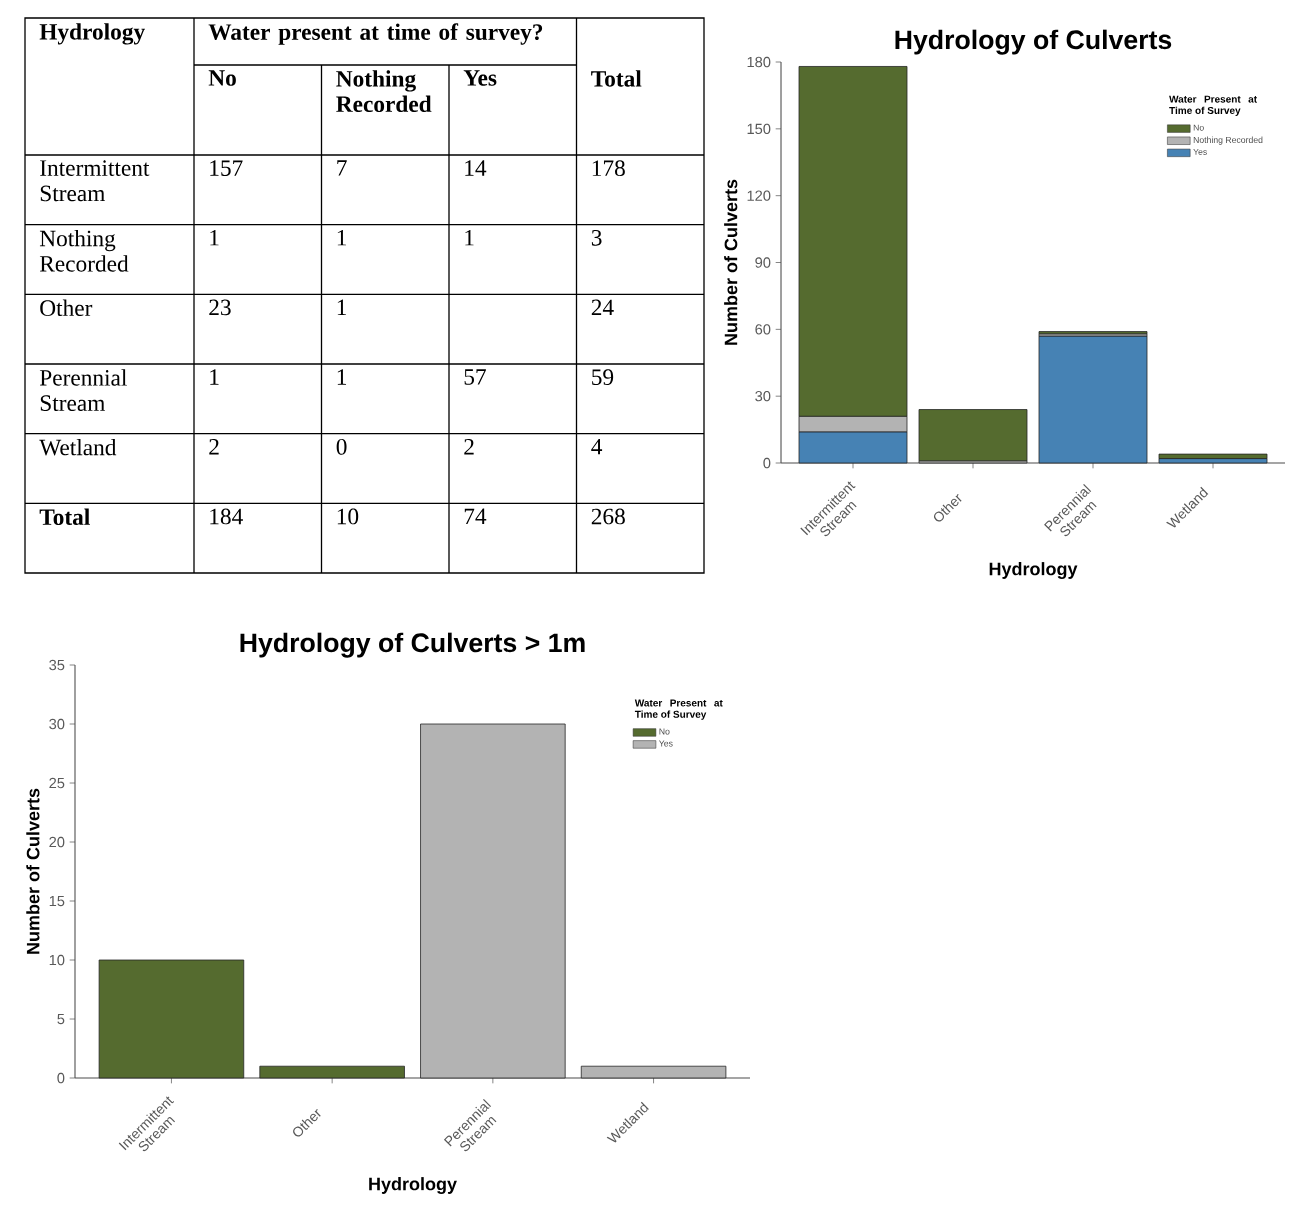 This screenshot has height=1211, width=1292. What do you see at coordinates (222, 78) in the screenshot?
I see `x-tick-label: No` at bounding box center [222, 78].